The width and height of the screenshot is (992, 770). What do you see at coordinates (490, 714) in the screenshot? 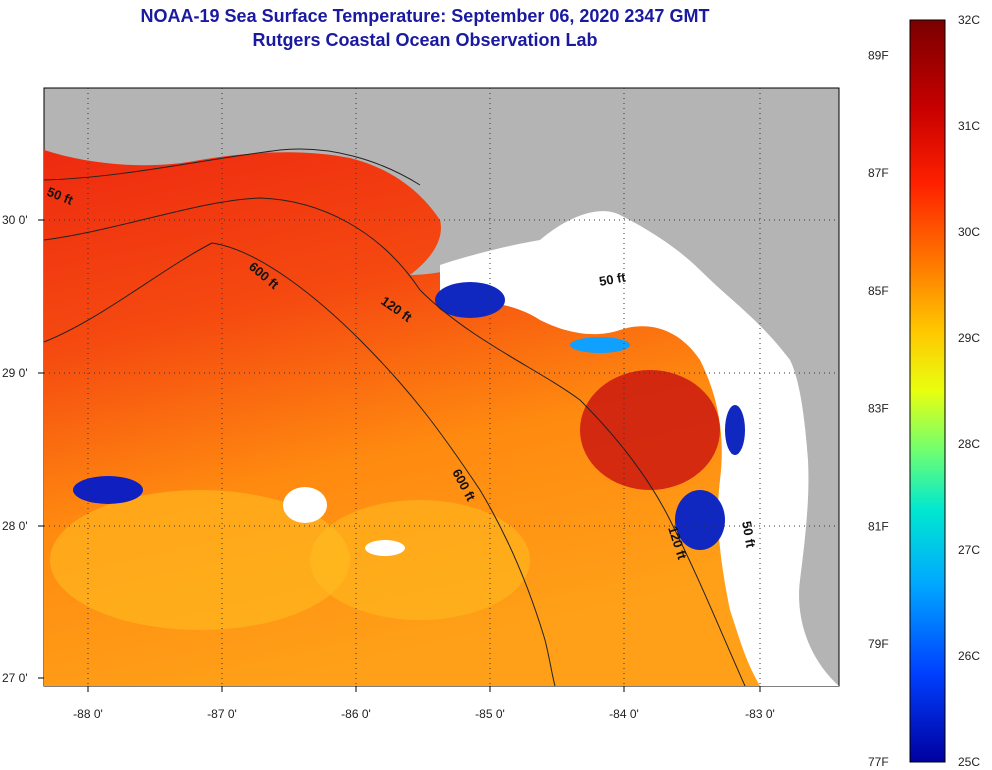
I see `lon-label: -85 0'` at bounding box center [490, 714].